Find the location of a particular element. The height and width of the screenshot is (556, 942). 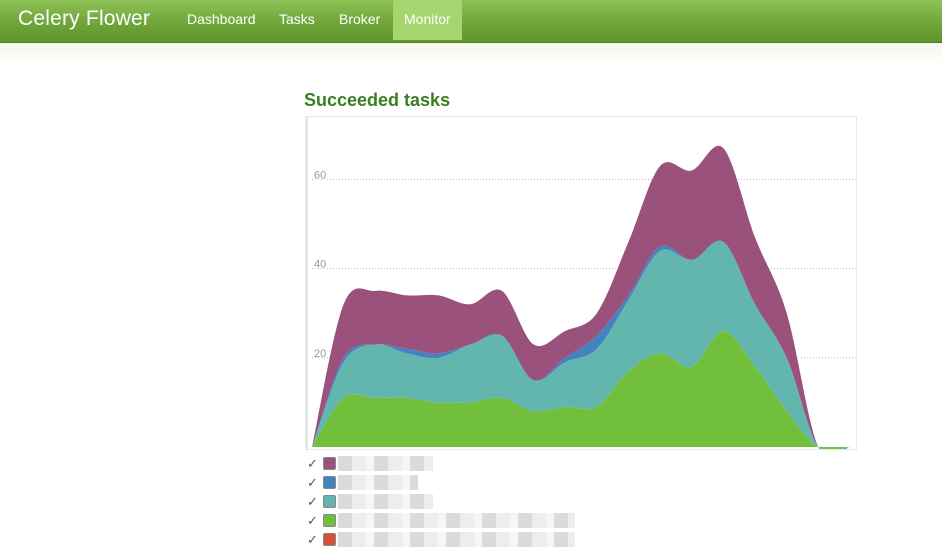

subheader-band is located at coordinates (471, 54).